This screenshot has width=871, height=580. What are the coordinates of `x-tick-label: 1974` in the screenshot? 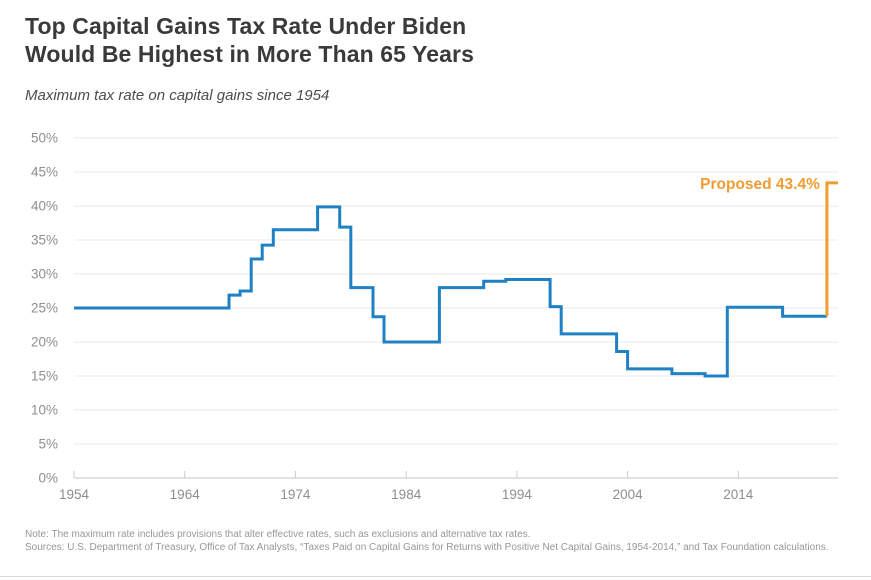 It's located at (295, 494).